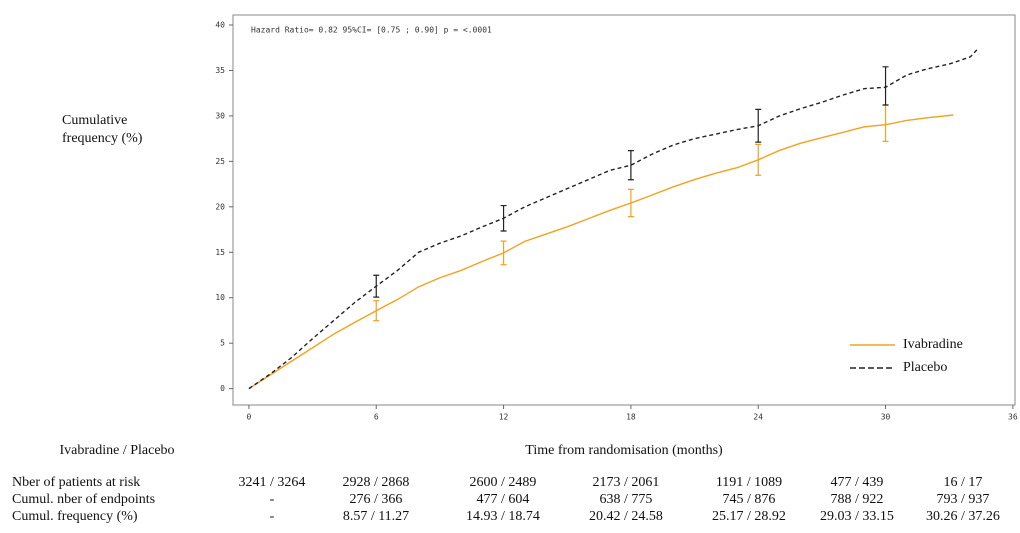 This screenshot has height=533, width=1020. I want to click on row-label: Cumul. frequency (%), so click(75, 516).